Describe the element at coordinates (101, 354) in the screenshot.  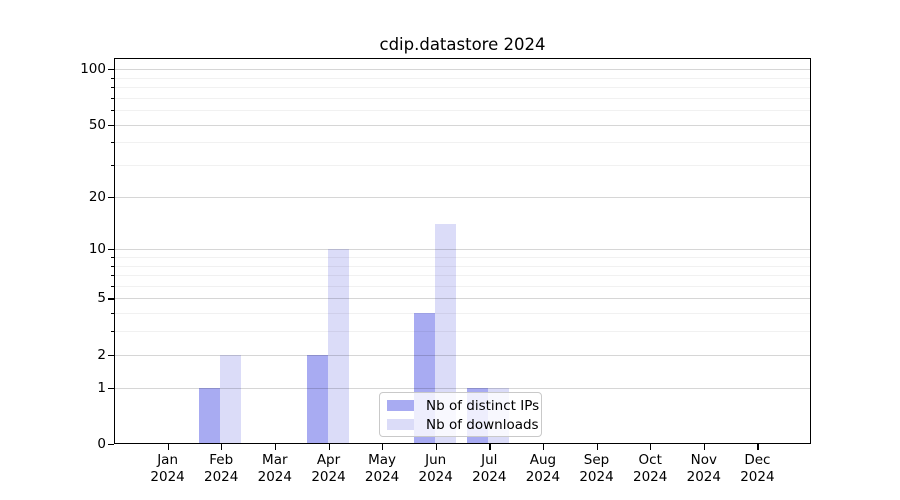
I see `y-tick-label: 2` at that location.